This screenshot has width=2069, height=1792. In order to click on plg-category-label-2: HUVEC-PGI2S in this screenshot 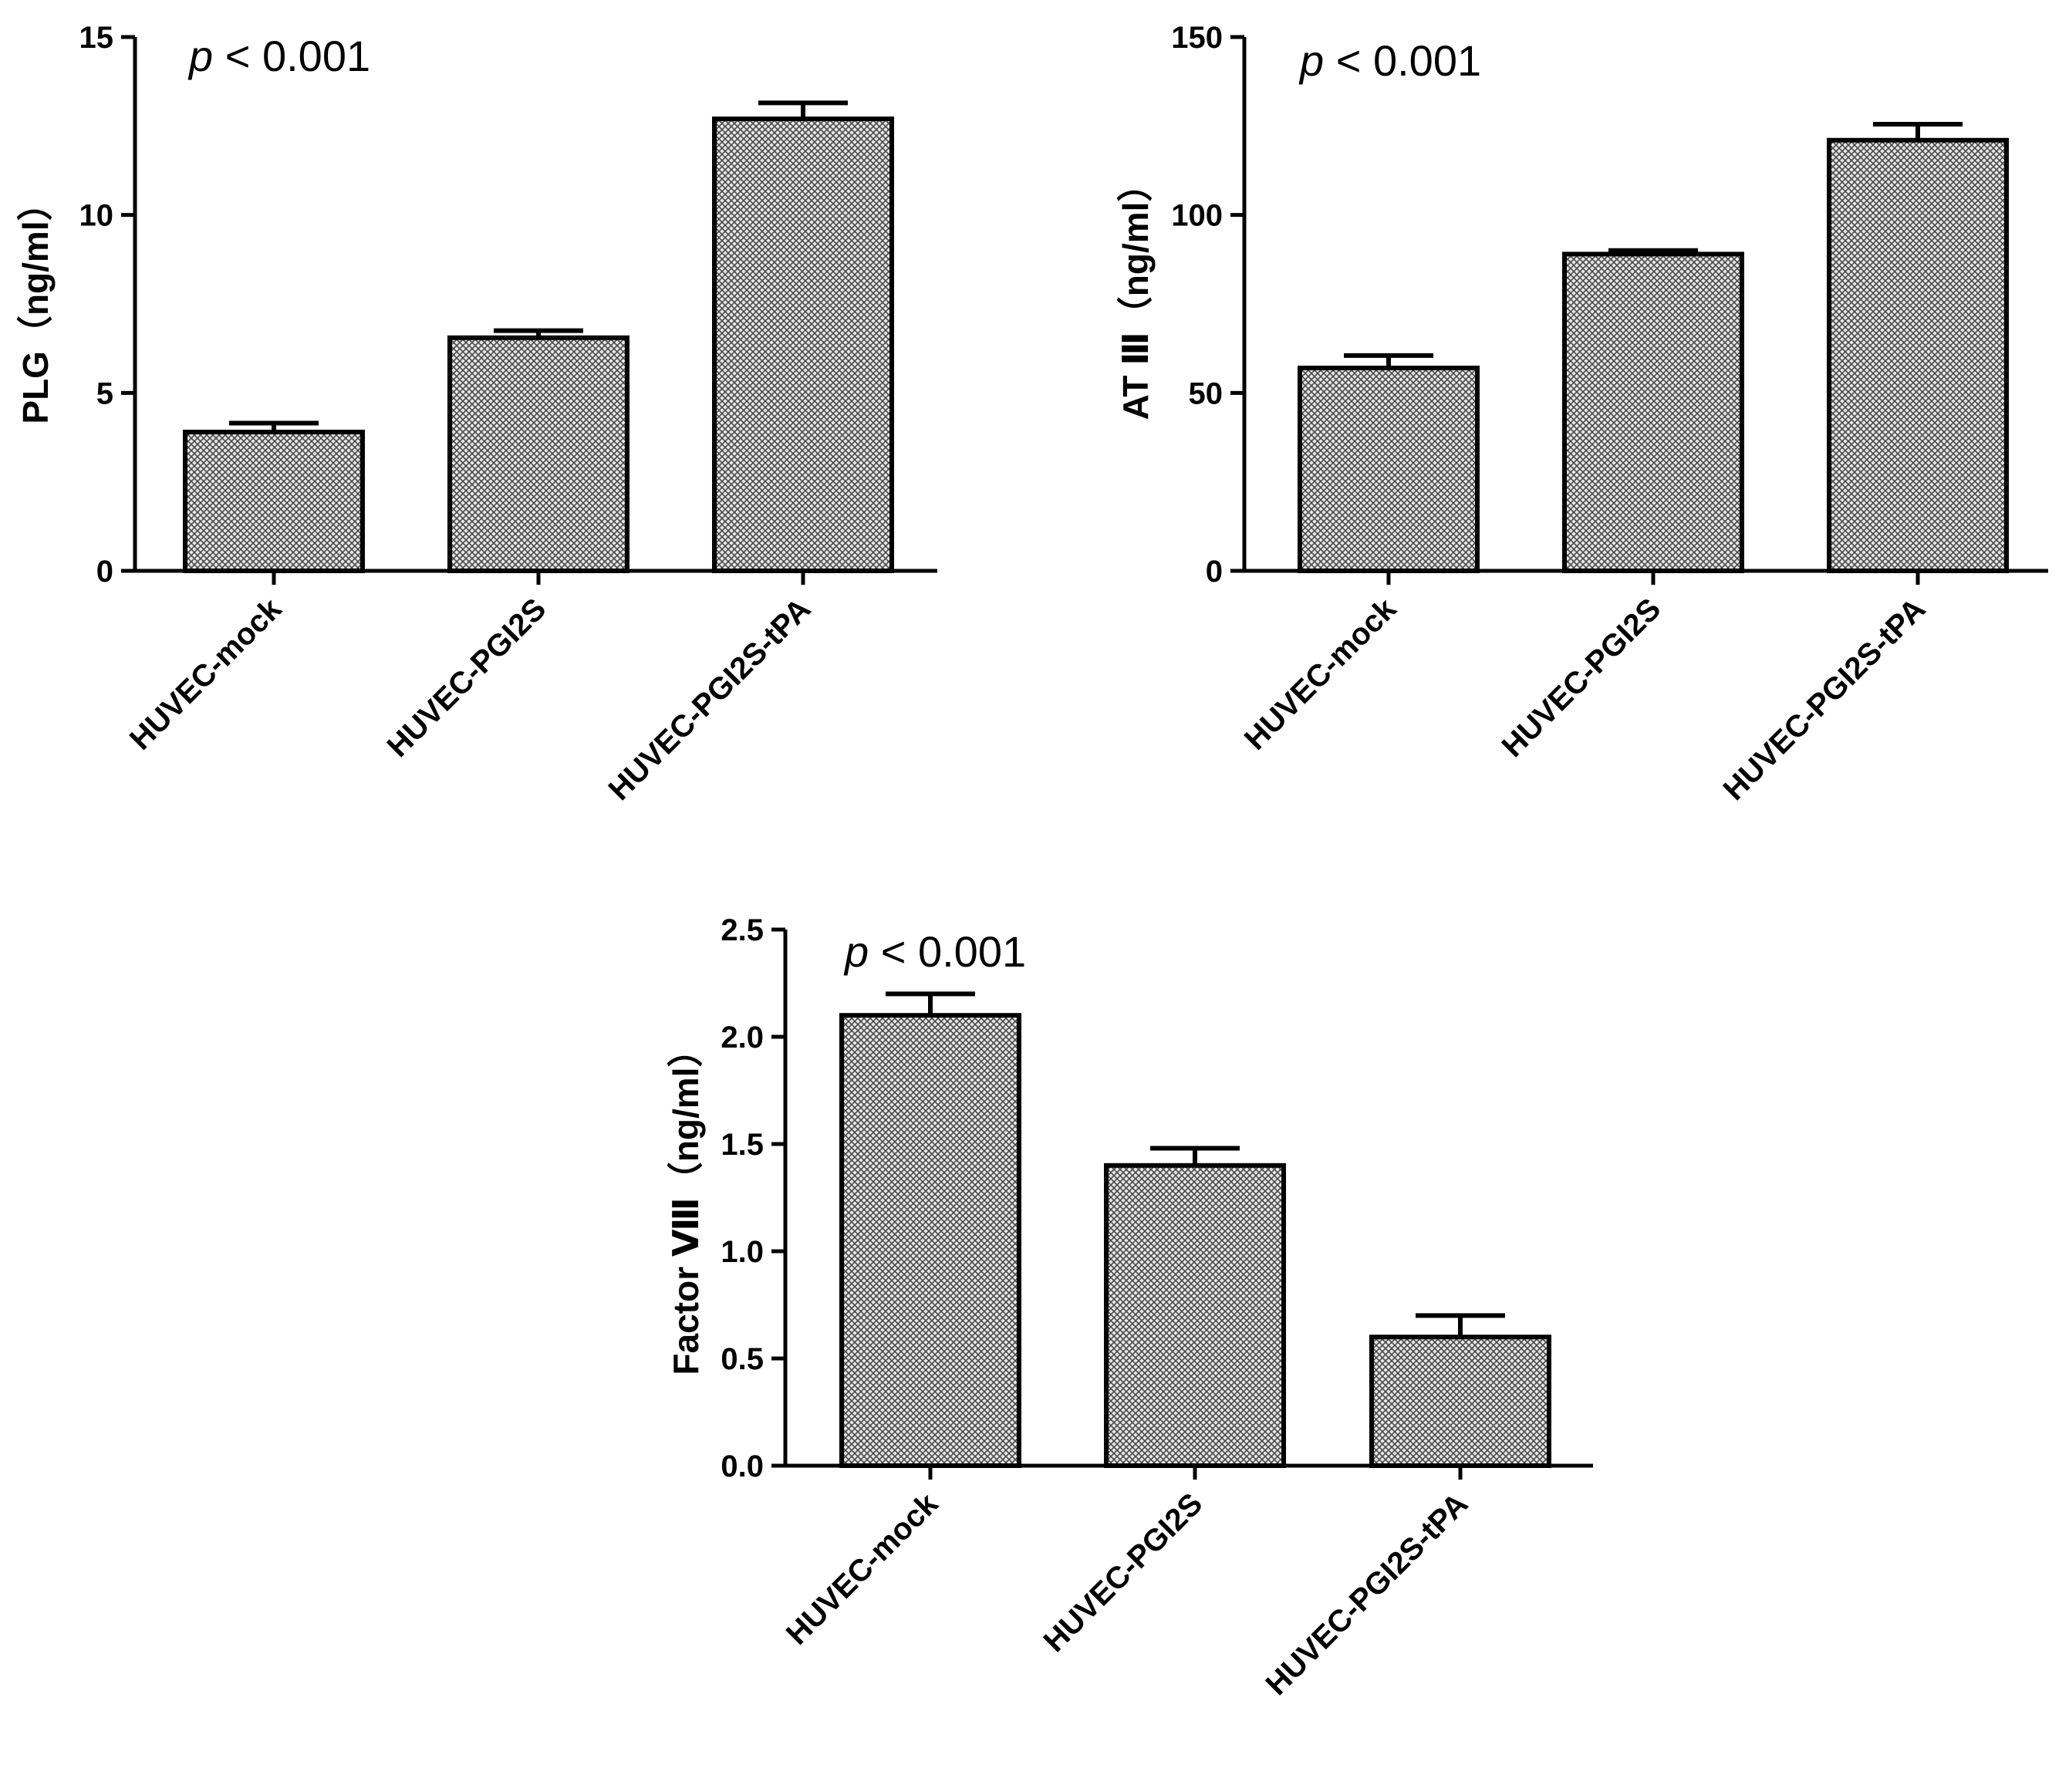, I will do `click(467, 678)`.